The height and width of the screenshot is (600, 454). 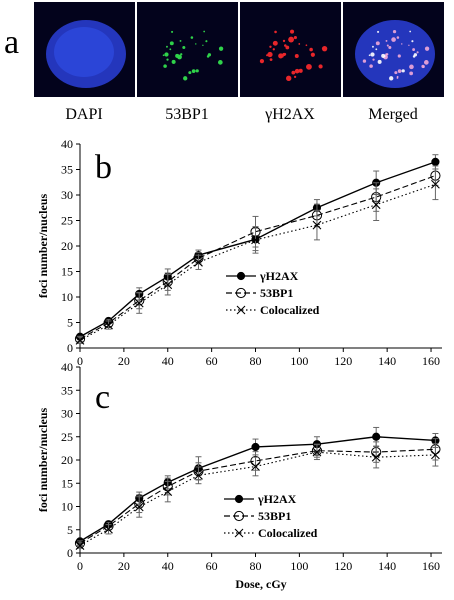 What do you see at coordinates (84, 49) in the screenshot?
I see `dapi-nucleus-image` at bounding box center [84, 49].